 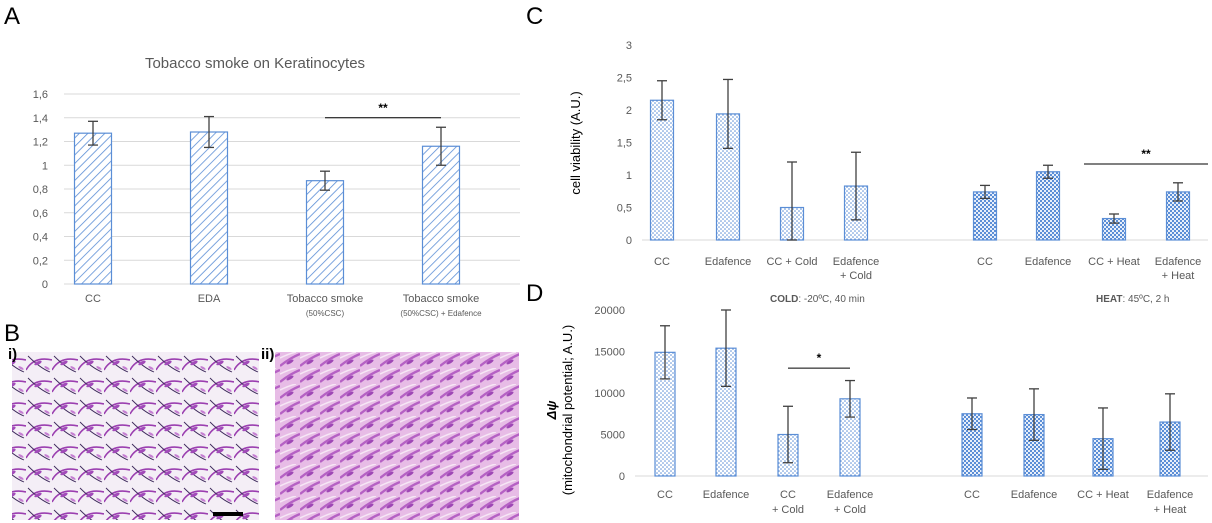 What do you see at coordinates (629, 46) in the screenshot?
I see `y-tick-label: 3` at bounding box center [629, 46].